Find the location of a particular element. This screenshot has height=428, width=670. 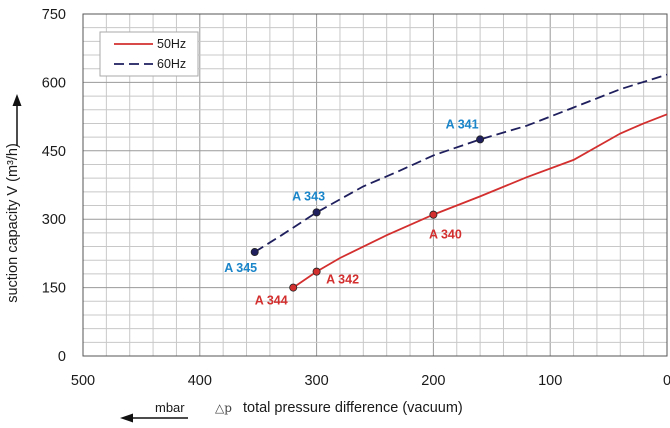

y-axis-label: suction capacity V (m³/h) is located at coordinates (13, 223).